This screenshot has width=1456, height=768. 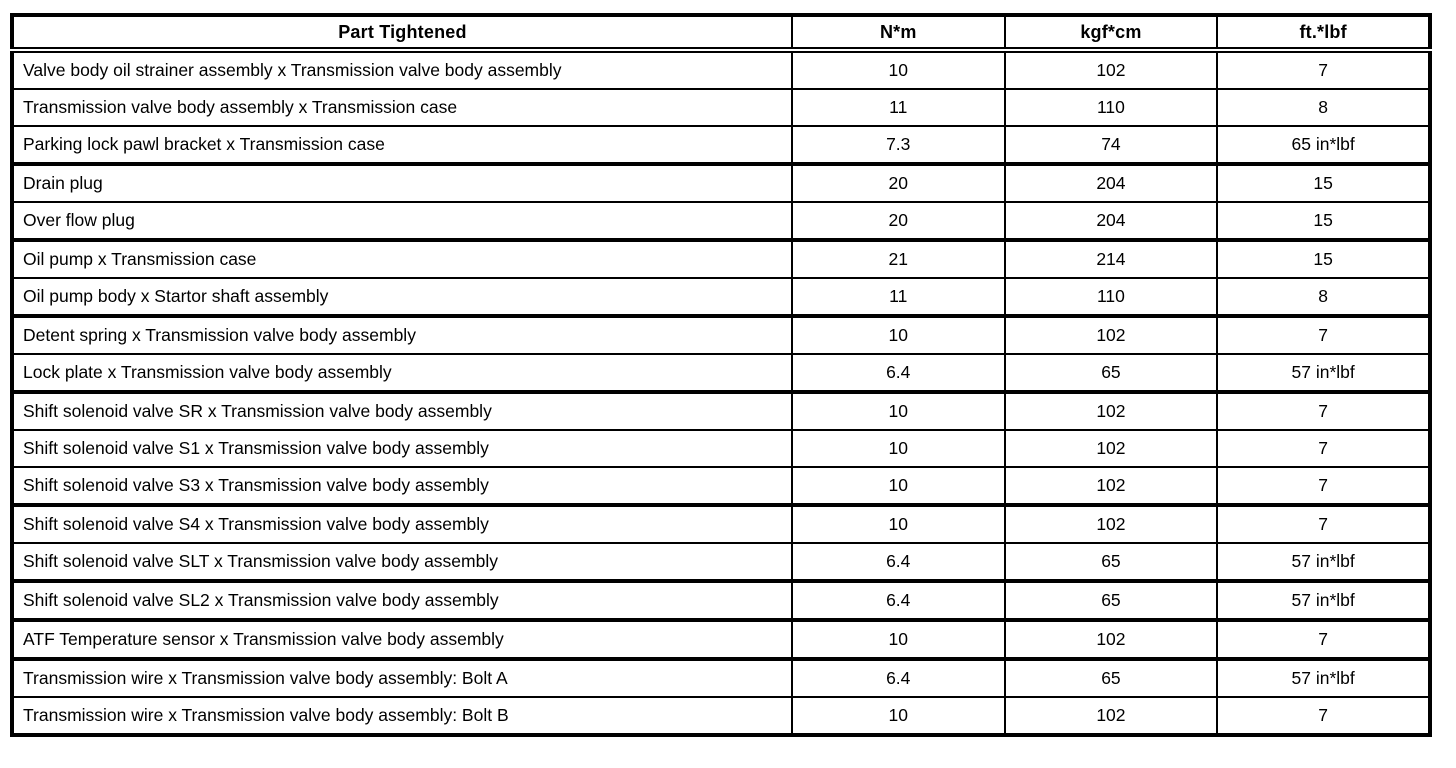 I want to click on column-header-kgfcm: kgf*cm, so click(x=1111, y=34).